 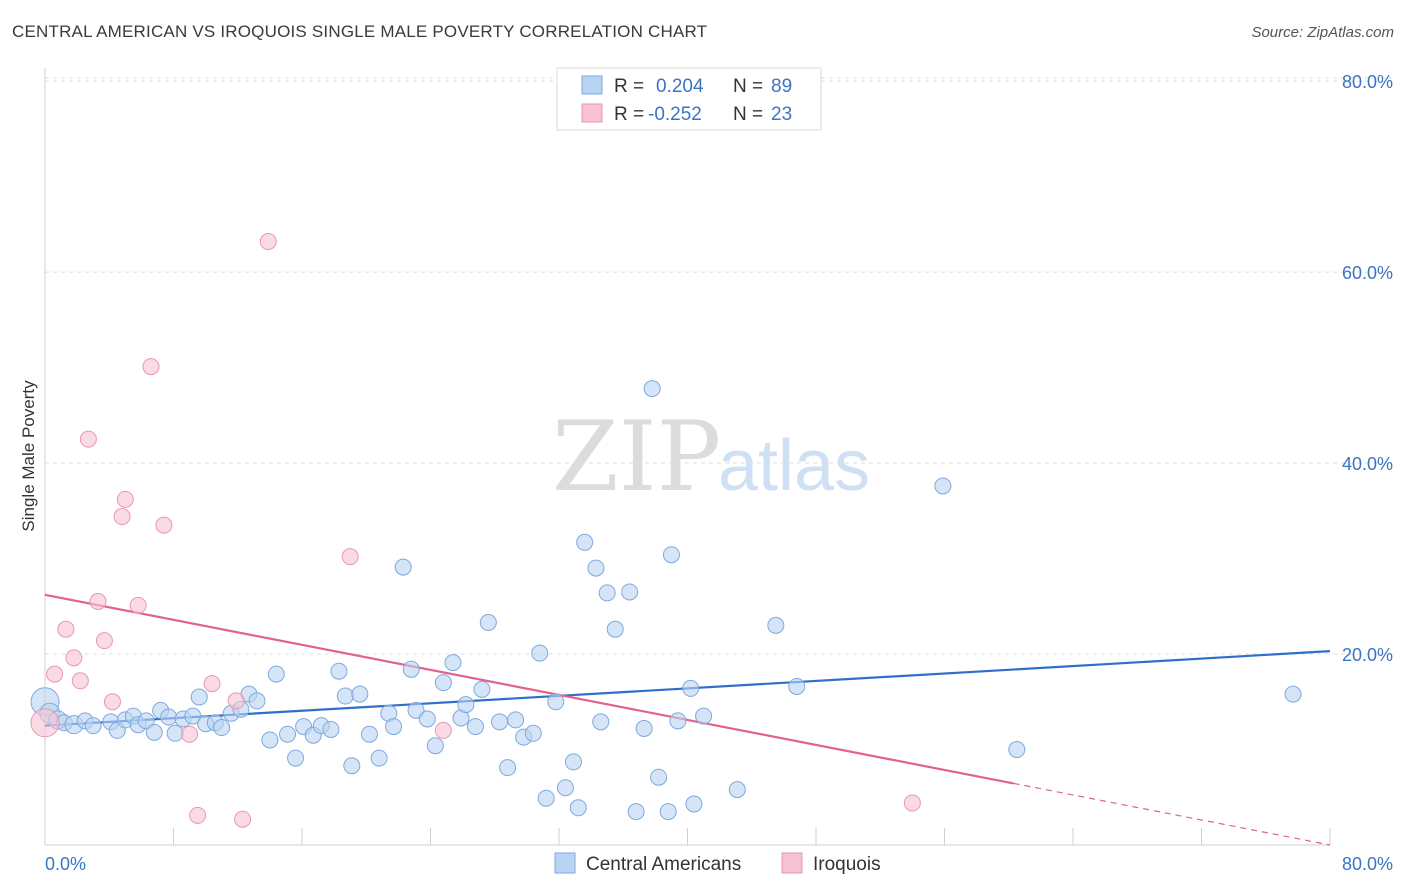 What do you see at coordinates (1367, 273) in the screenshot?
I see `y-tick-label: 60.0%` at bounding box center [1367, 273].